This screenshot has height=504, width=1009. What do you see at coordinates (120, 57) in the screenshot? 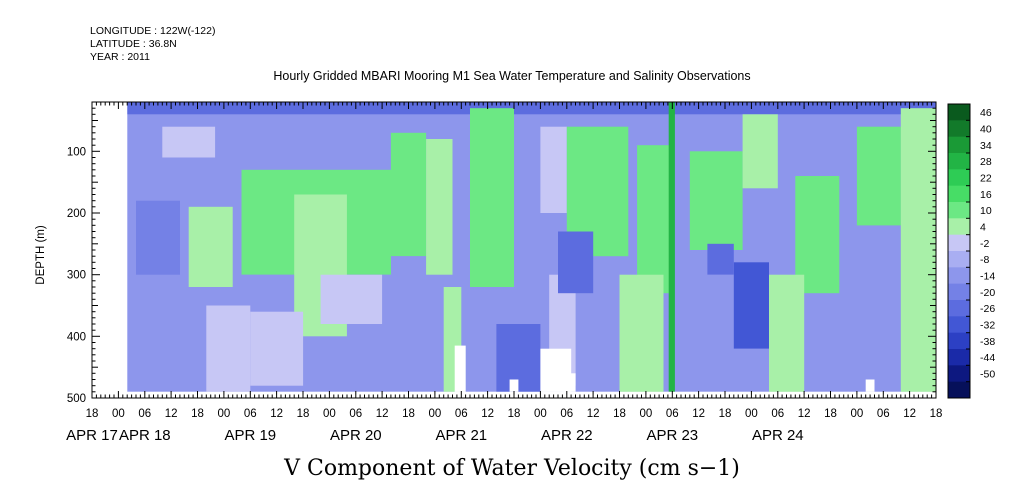
I see `year-label: YEAR : 2011` at bounding box center [120, 57].